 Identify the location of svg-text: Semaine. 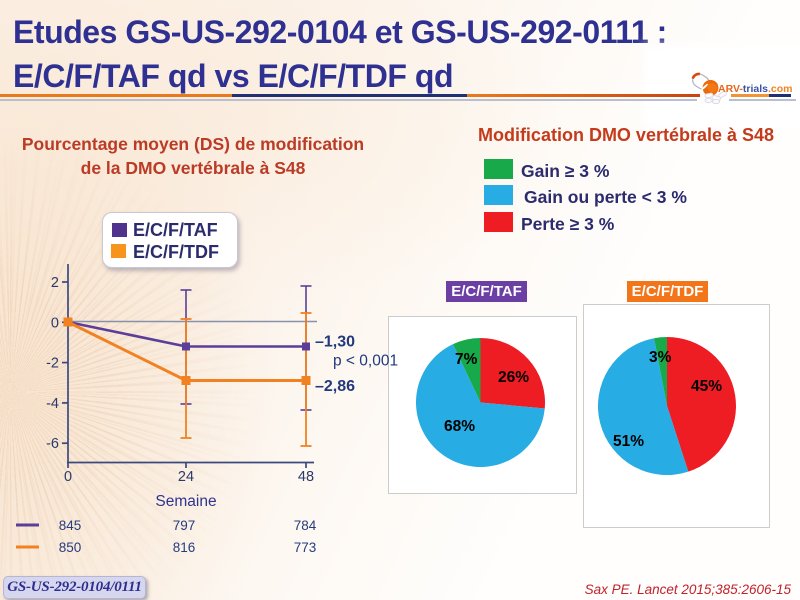
(185, 501).